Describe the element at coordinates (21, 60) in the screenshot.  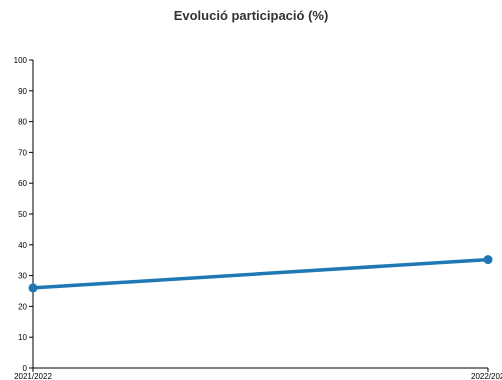
I see `y-tick-label: 100` at that location.